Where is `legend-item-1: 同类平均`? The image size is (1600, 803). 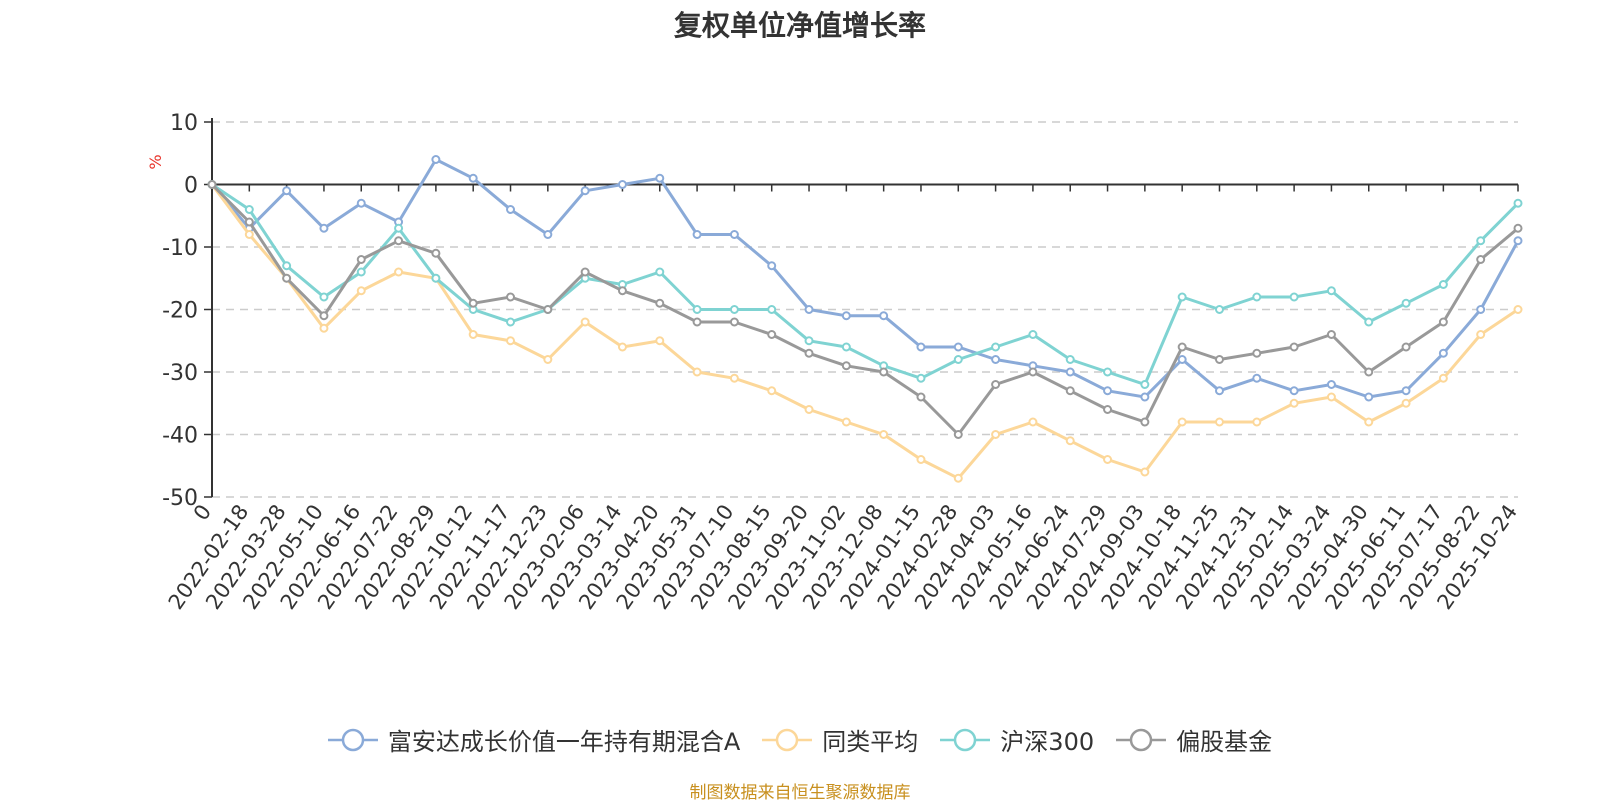 legend-item-1: 同类平均 is located at coordinates (840, 739).